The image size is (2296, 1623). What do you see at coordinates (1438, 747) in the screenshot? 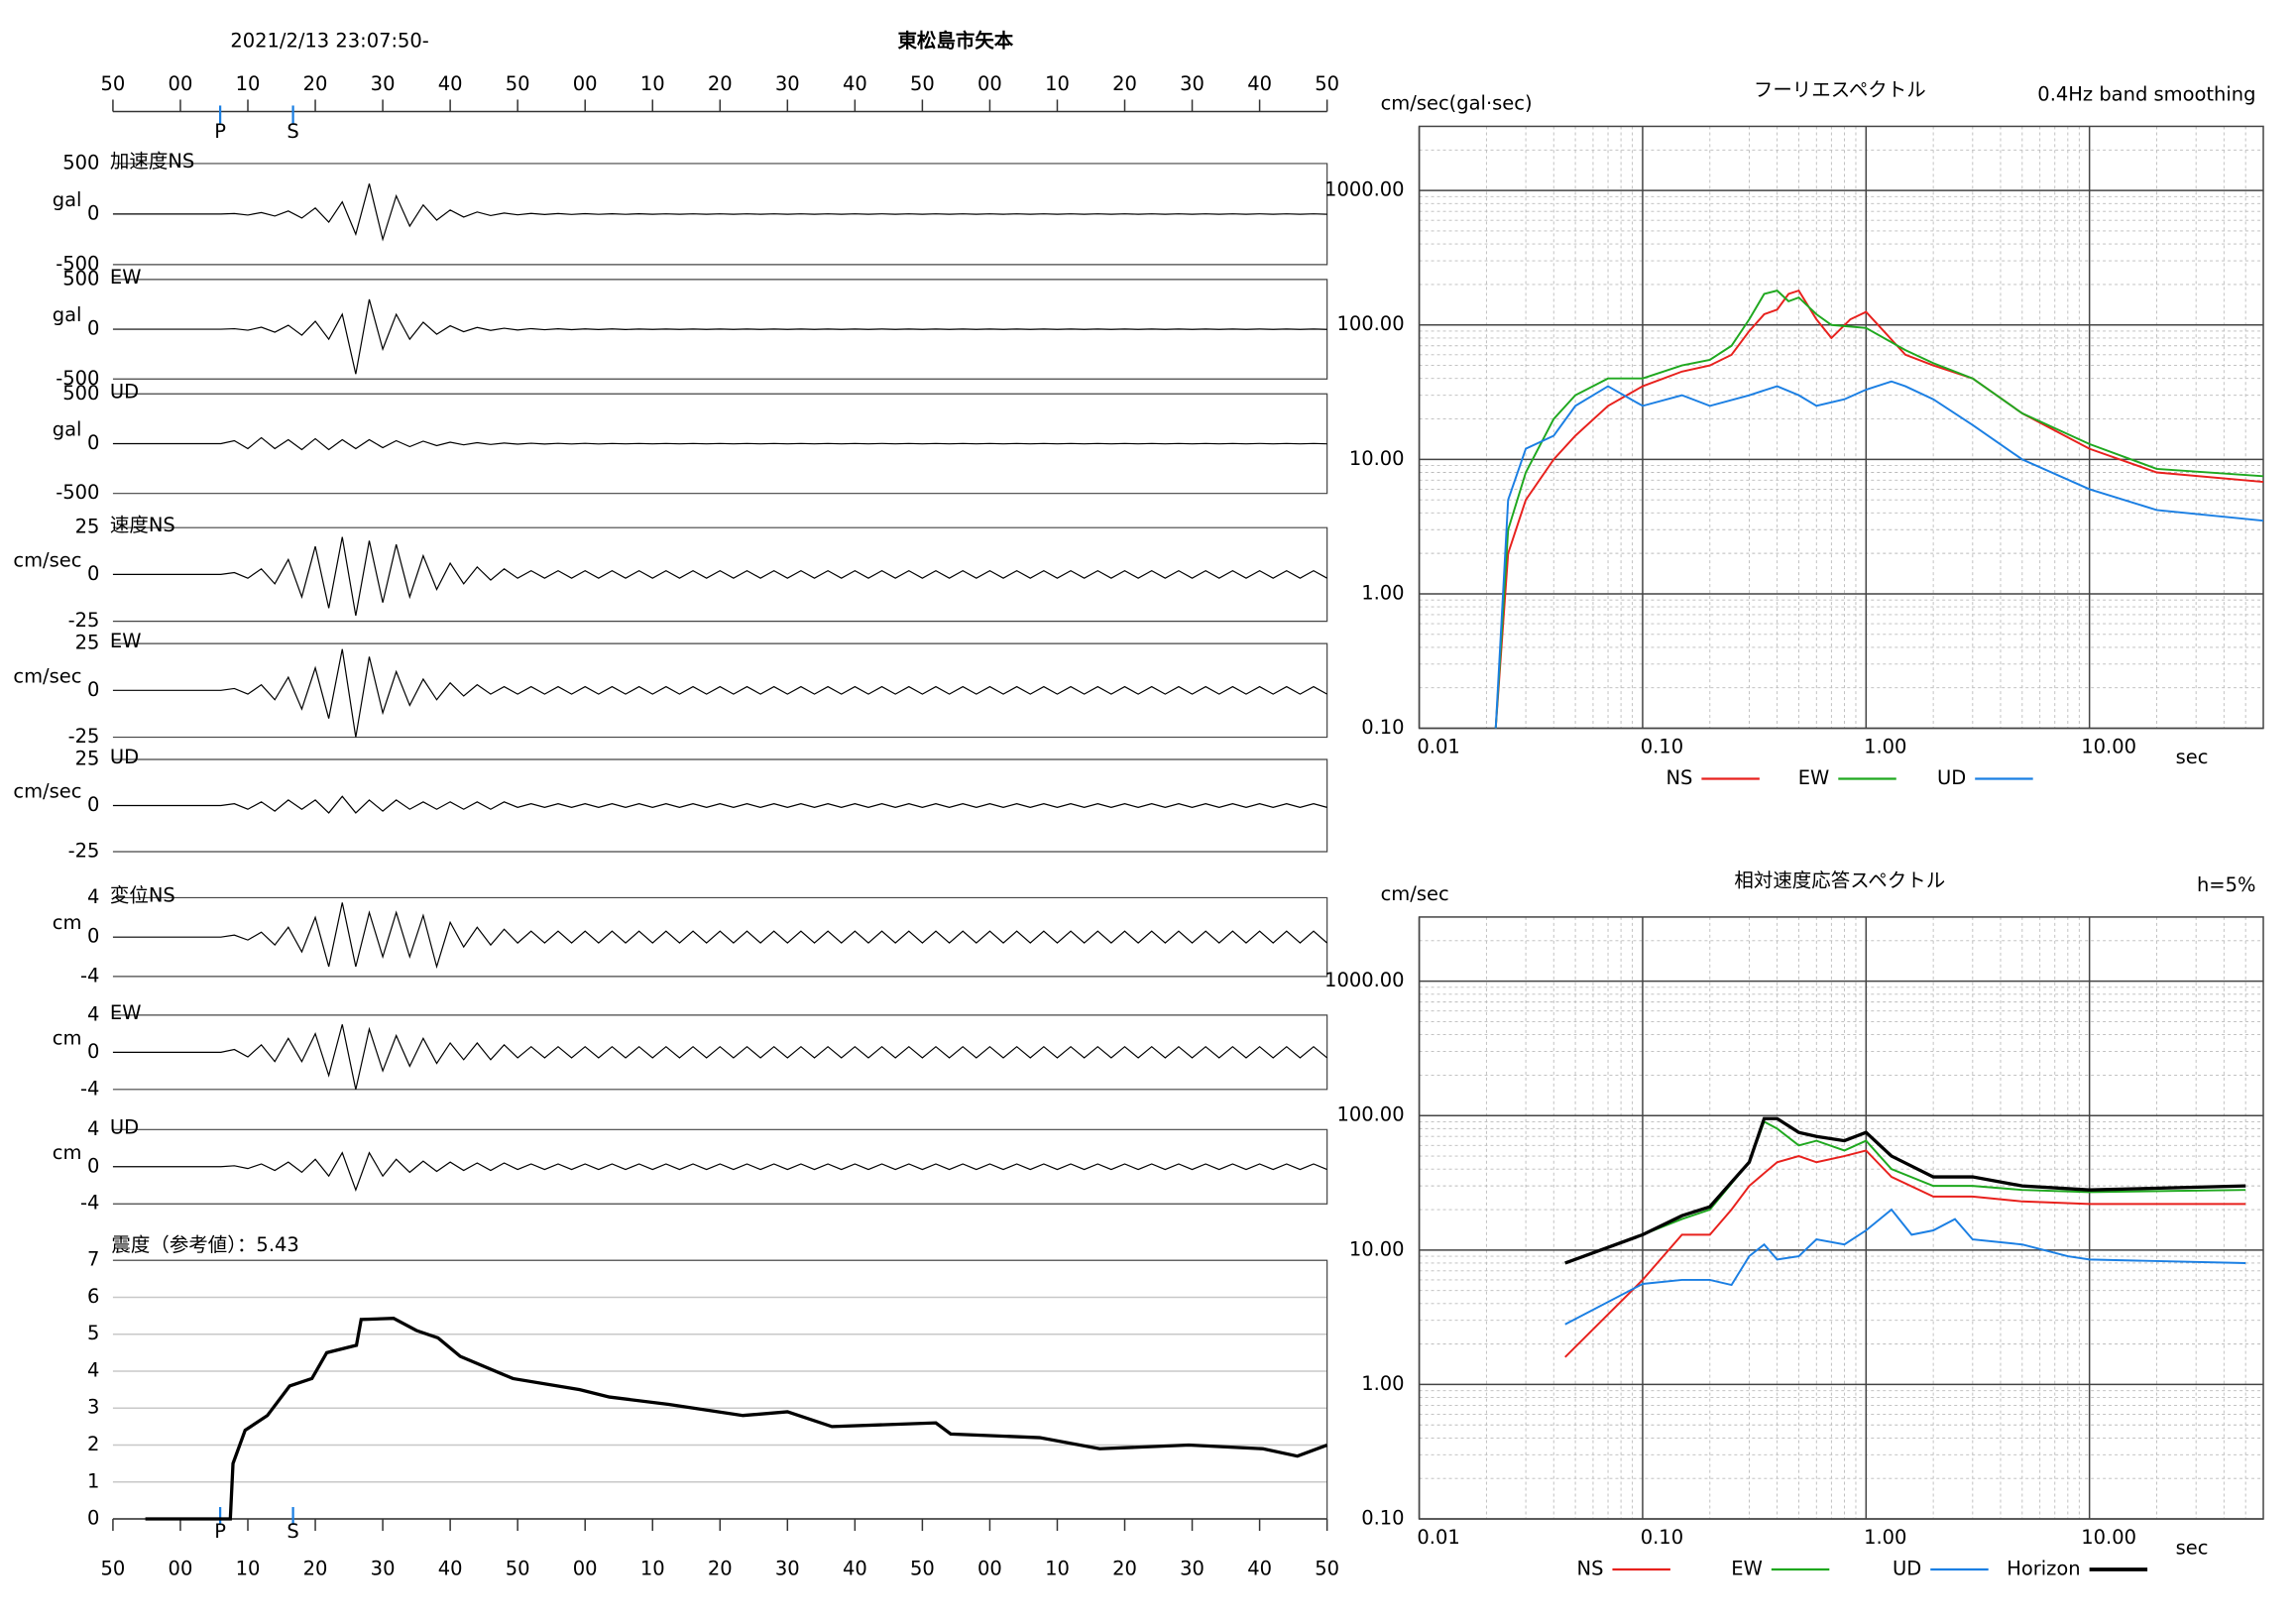
I see `x-tick-label: 0.01` at bounding box center [1438, 747].